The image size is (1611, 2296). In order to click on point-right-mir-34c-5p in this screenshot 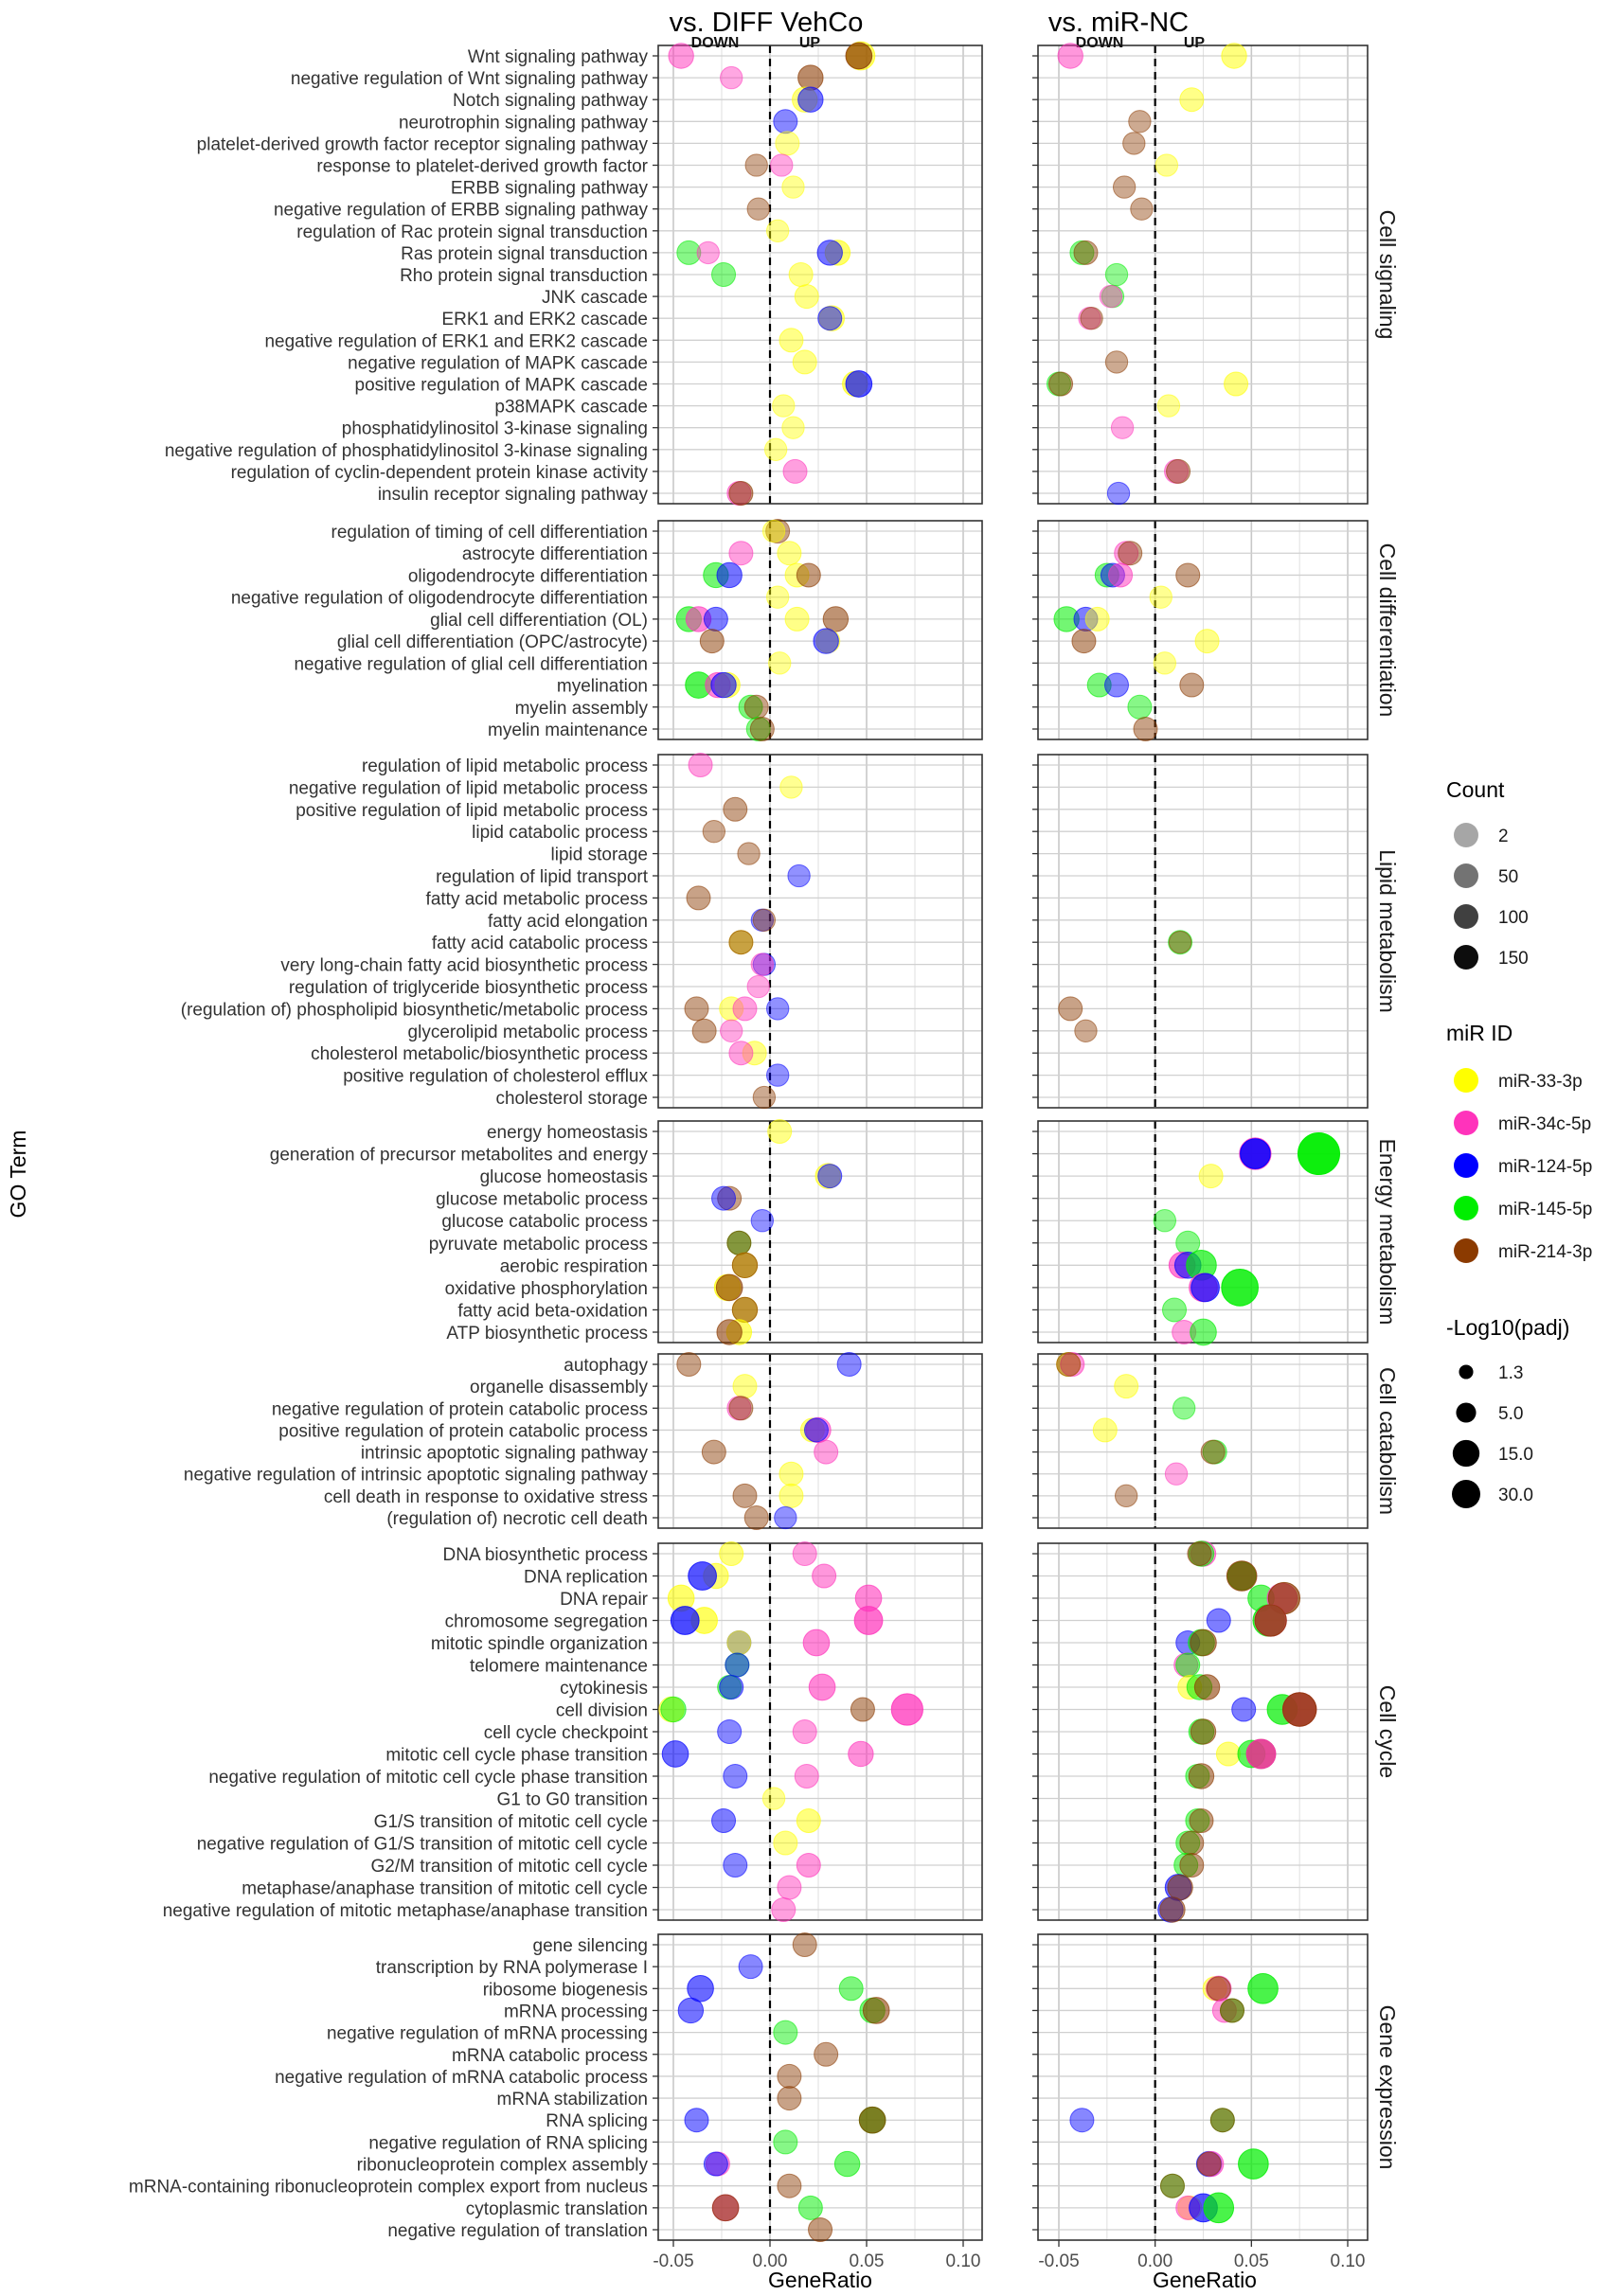, I will do `click(1070, 56)`.